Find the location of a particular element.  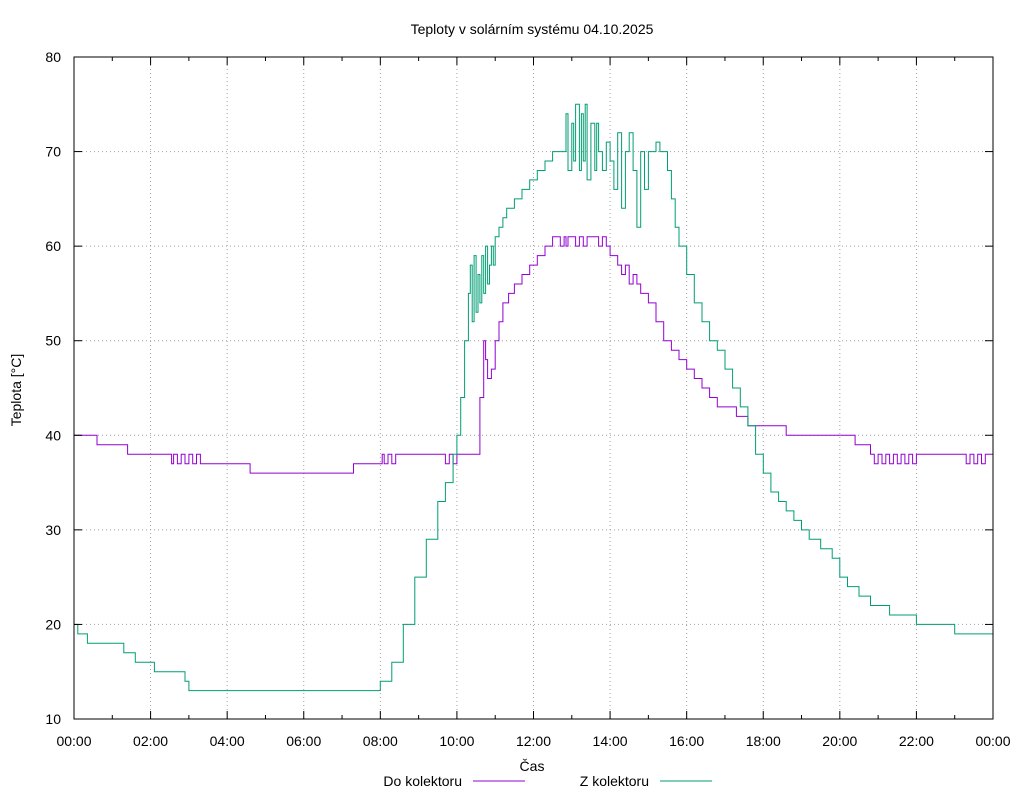

legend-label-do-kolektoru: Do kolektoru is located at coordinates (422, 781).